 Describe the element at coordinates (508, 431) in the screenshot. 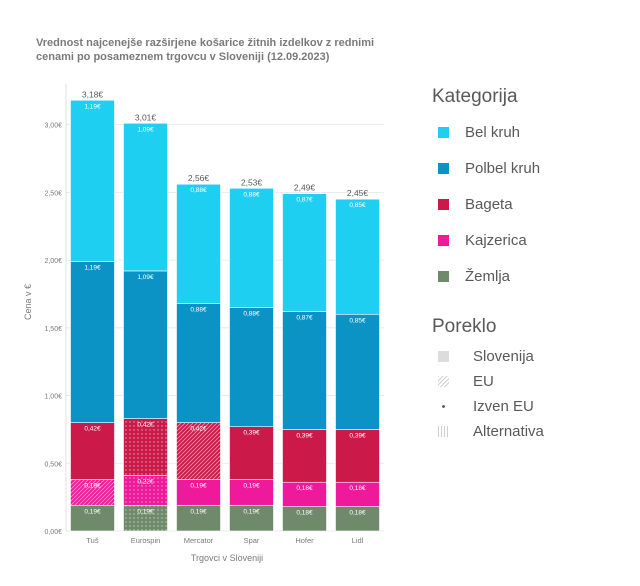

I see `origin-label: Alternativa` at that location.